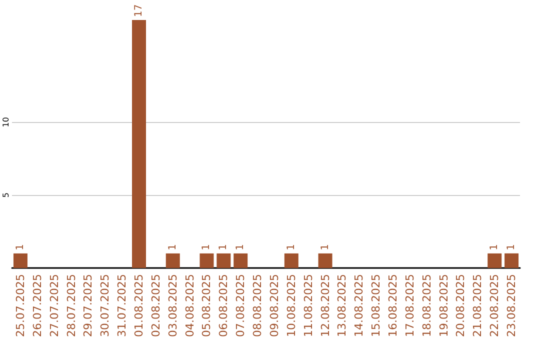 Image resolution: width=540 pixels, height=340 pixels. Describe the element at coordinates (88, 306) in the screenshot. I see `x-tick-label: 29.07.2025` at that location.